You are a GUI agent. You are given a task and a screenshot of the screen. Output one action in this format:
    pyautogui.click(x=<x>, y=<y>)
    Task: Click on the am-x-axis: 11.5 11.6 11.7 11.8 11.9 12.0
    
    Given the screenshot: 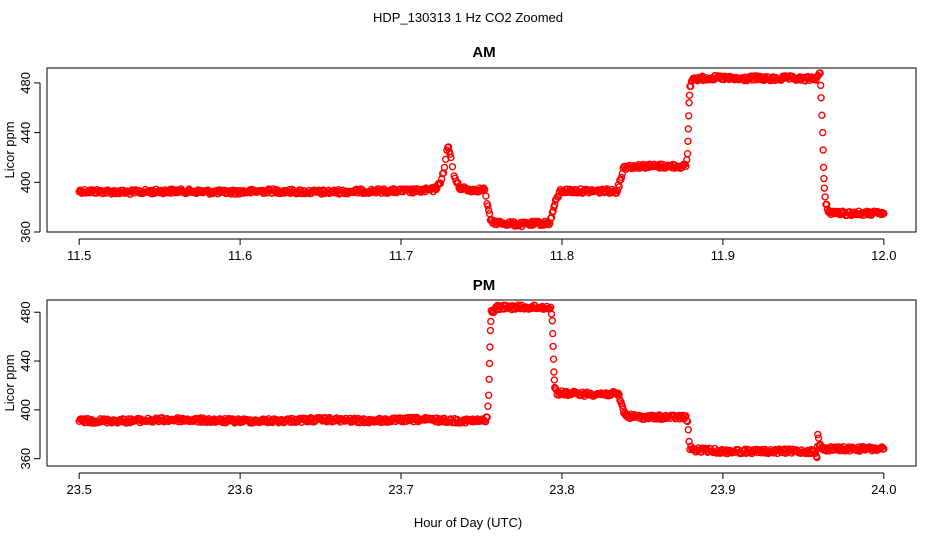 What is the action you would take?
    pyautogui.click(x=481, y=250)
    